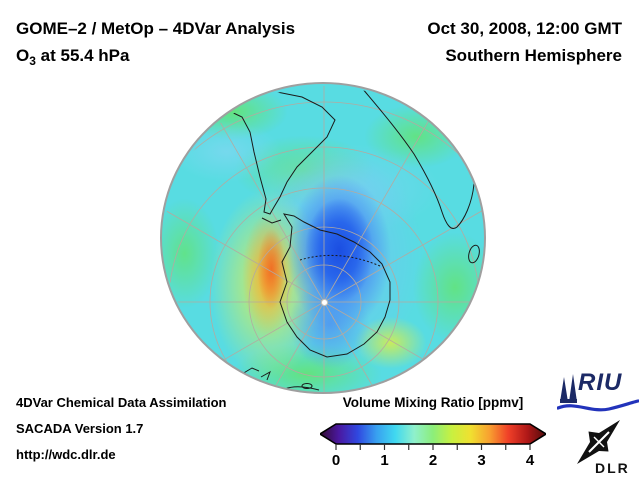 Image resolution: width=640 pixels, height=480 pixels. I want to click on south-pole-marker, so click(324, 302).